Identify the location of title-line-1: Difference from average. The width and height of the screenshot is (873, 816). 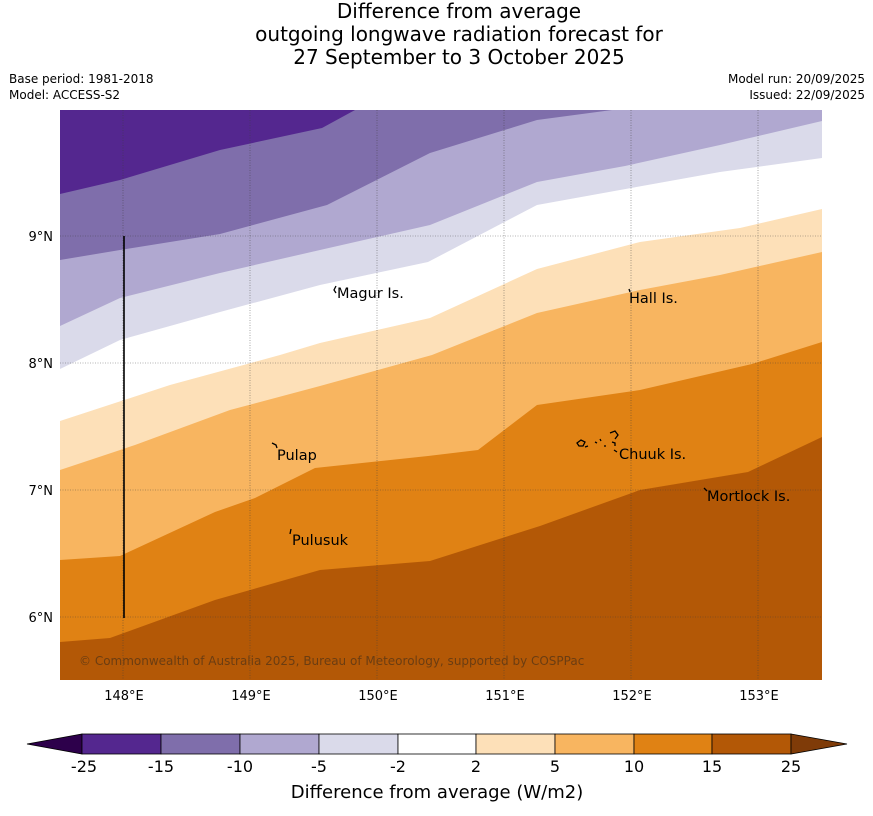
(459, 11).